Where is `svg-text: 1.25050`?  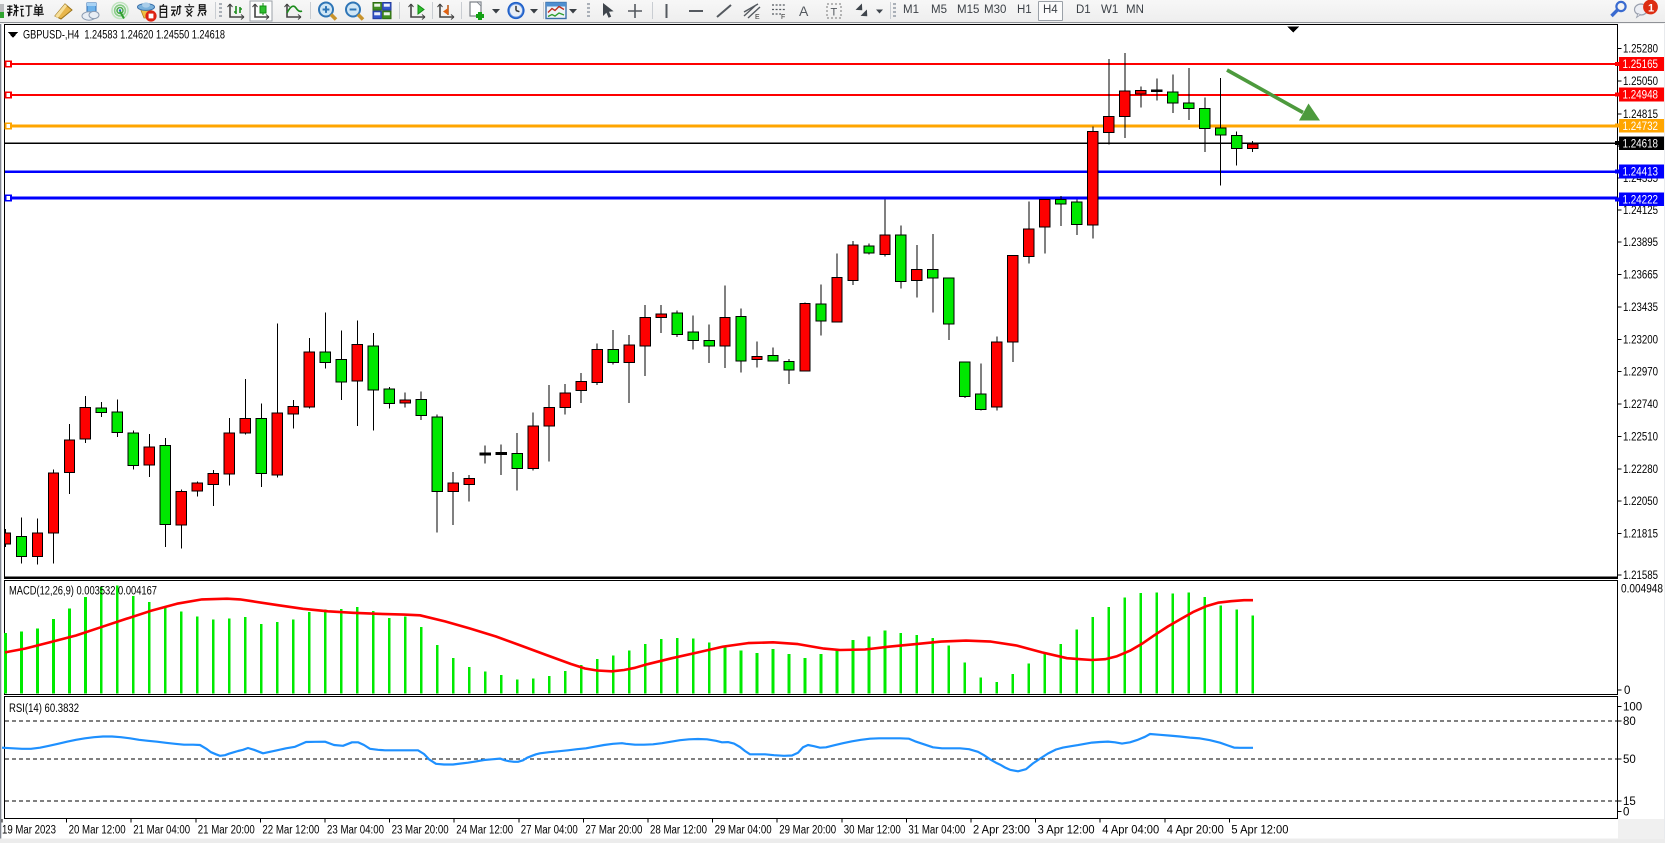
svg-text: 1.25050 is located at coordinates (1640, 82).